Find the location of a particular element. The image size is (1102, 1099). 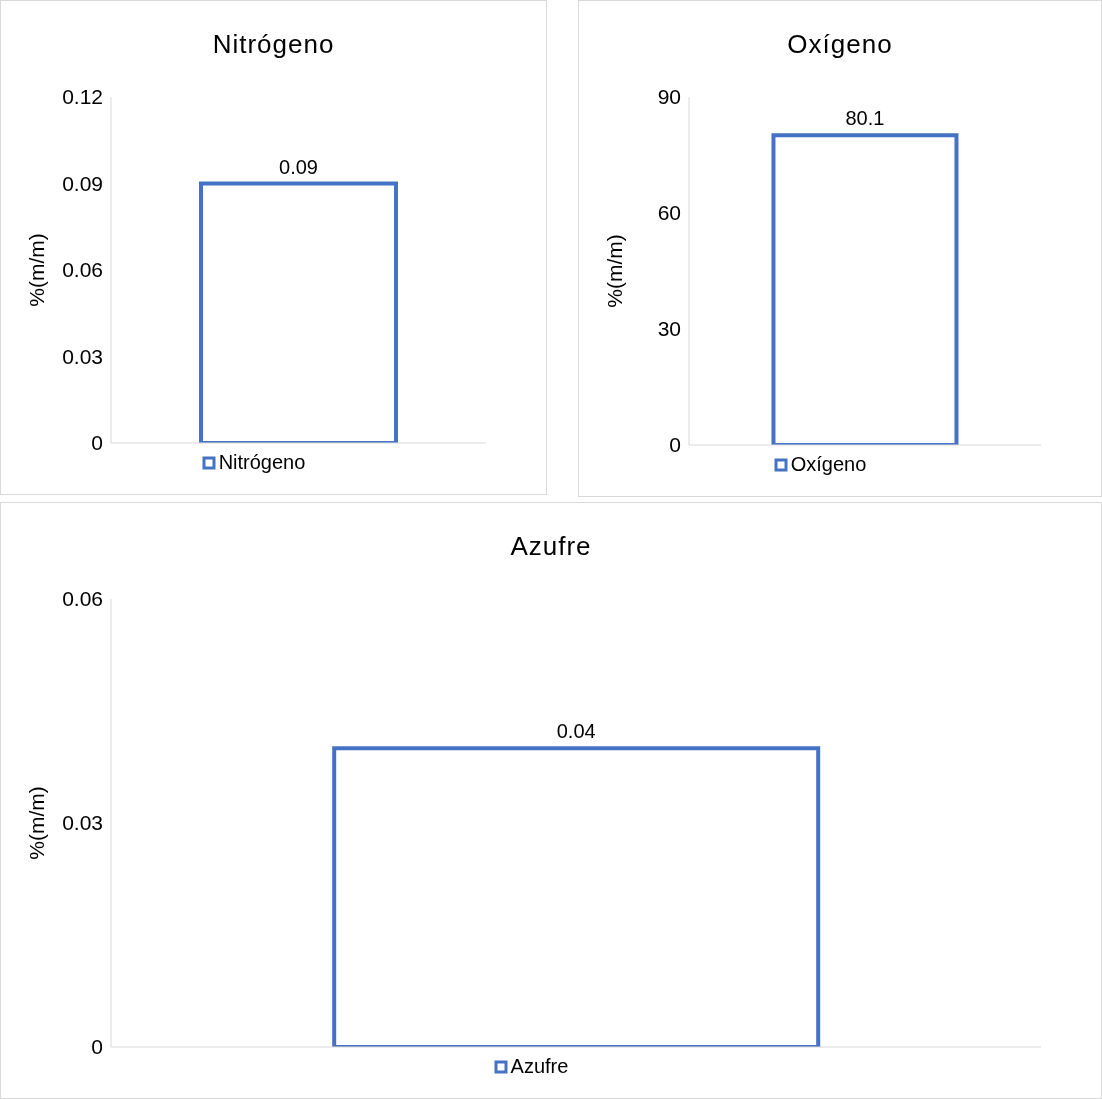

data-label: 0.09 is located at coordinates (298, 166).